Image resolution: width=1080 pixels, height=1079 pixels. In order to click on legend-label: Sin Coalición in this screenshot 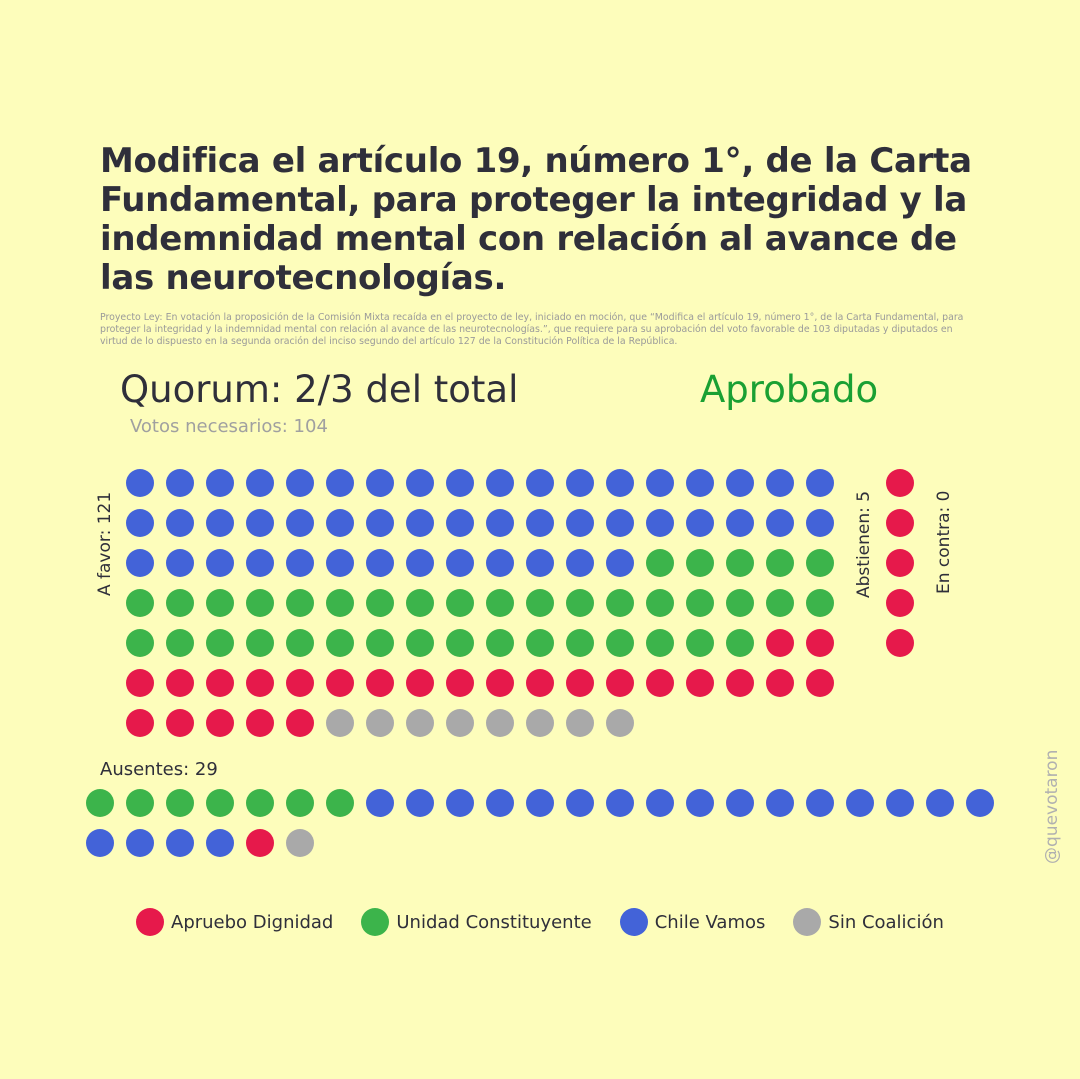, I will do `click(886, 922)`.